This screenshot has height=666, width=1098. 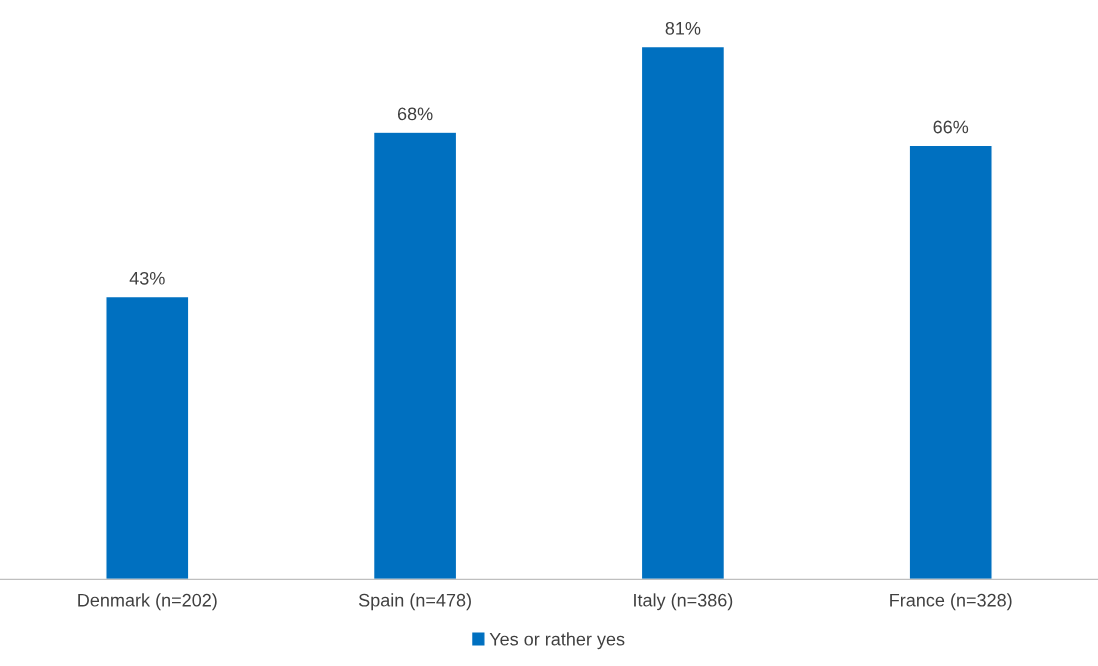 What do you see at coordinates (683, 602) in the screenshot?
I see `x-tick-label: Italy (n=386)` at bounding box center [683, 602].